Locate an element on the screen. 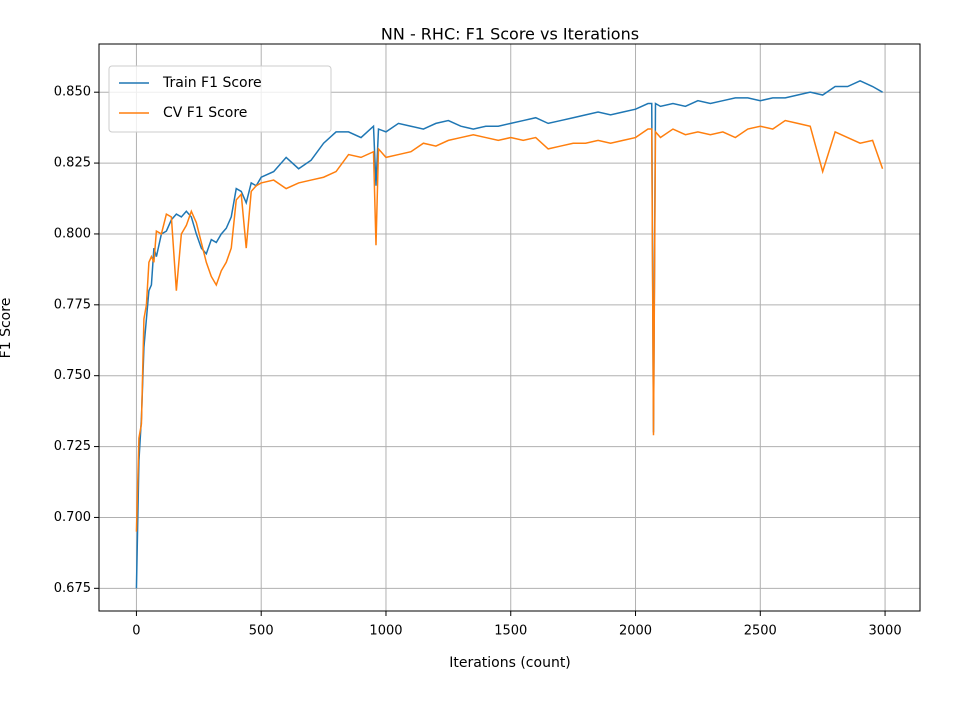 The image size is (960, 720). x-tick-label: 2000 is located at coordinates (635, 631).